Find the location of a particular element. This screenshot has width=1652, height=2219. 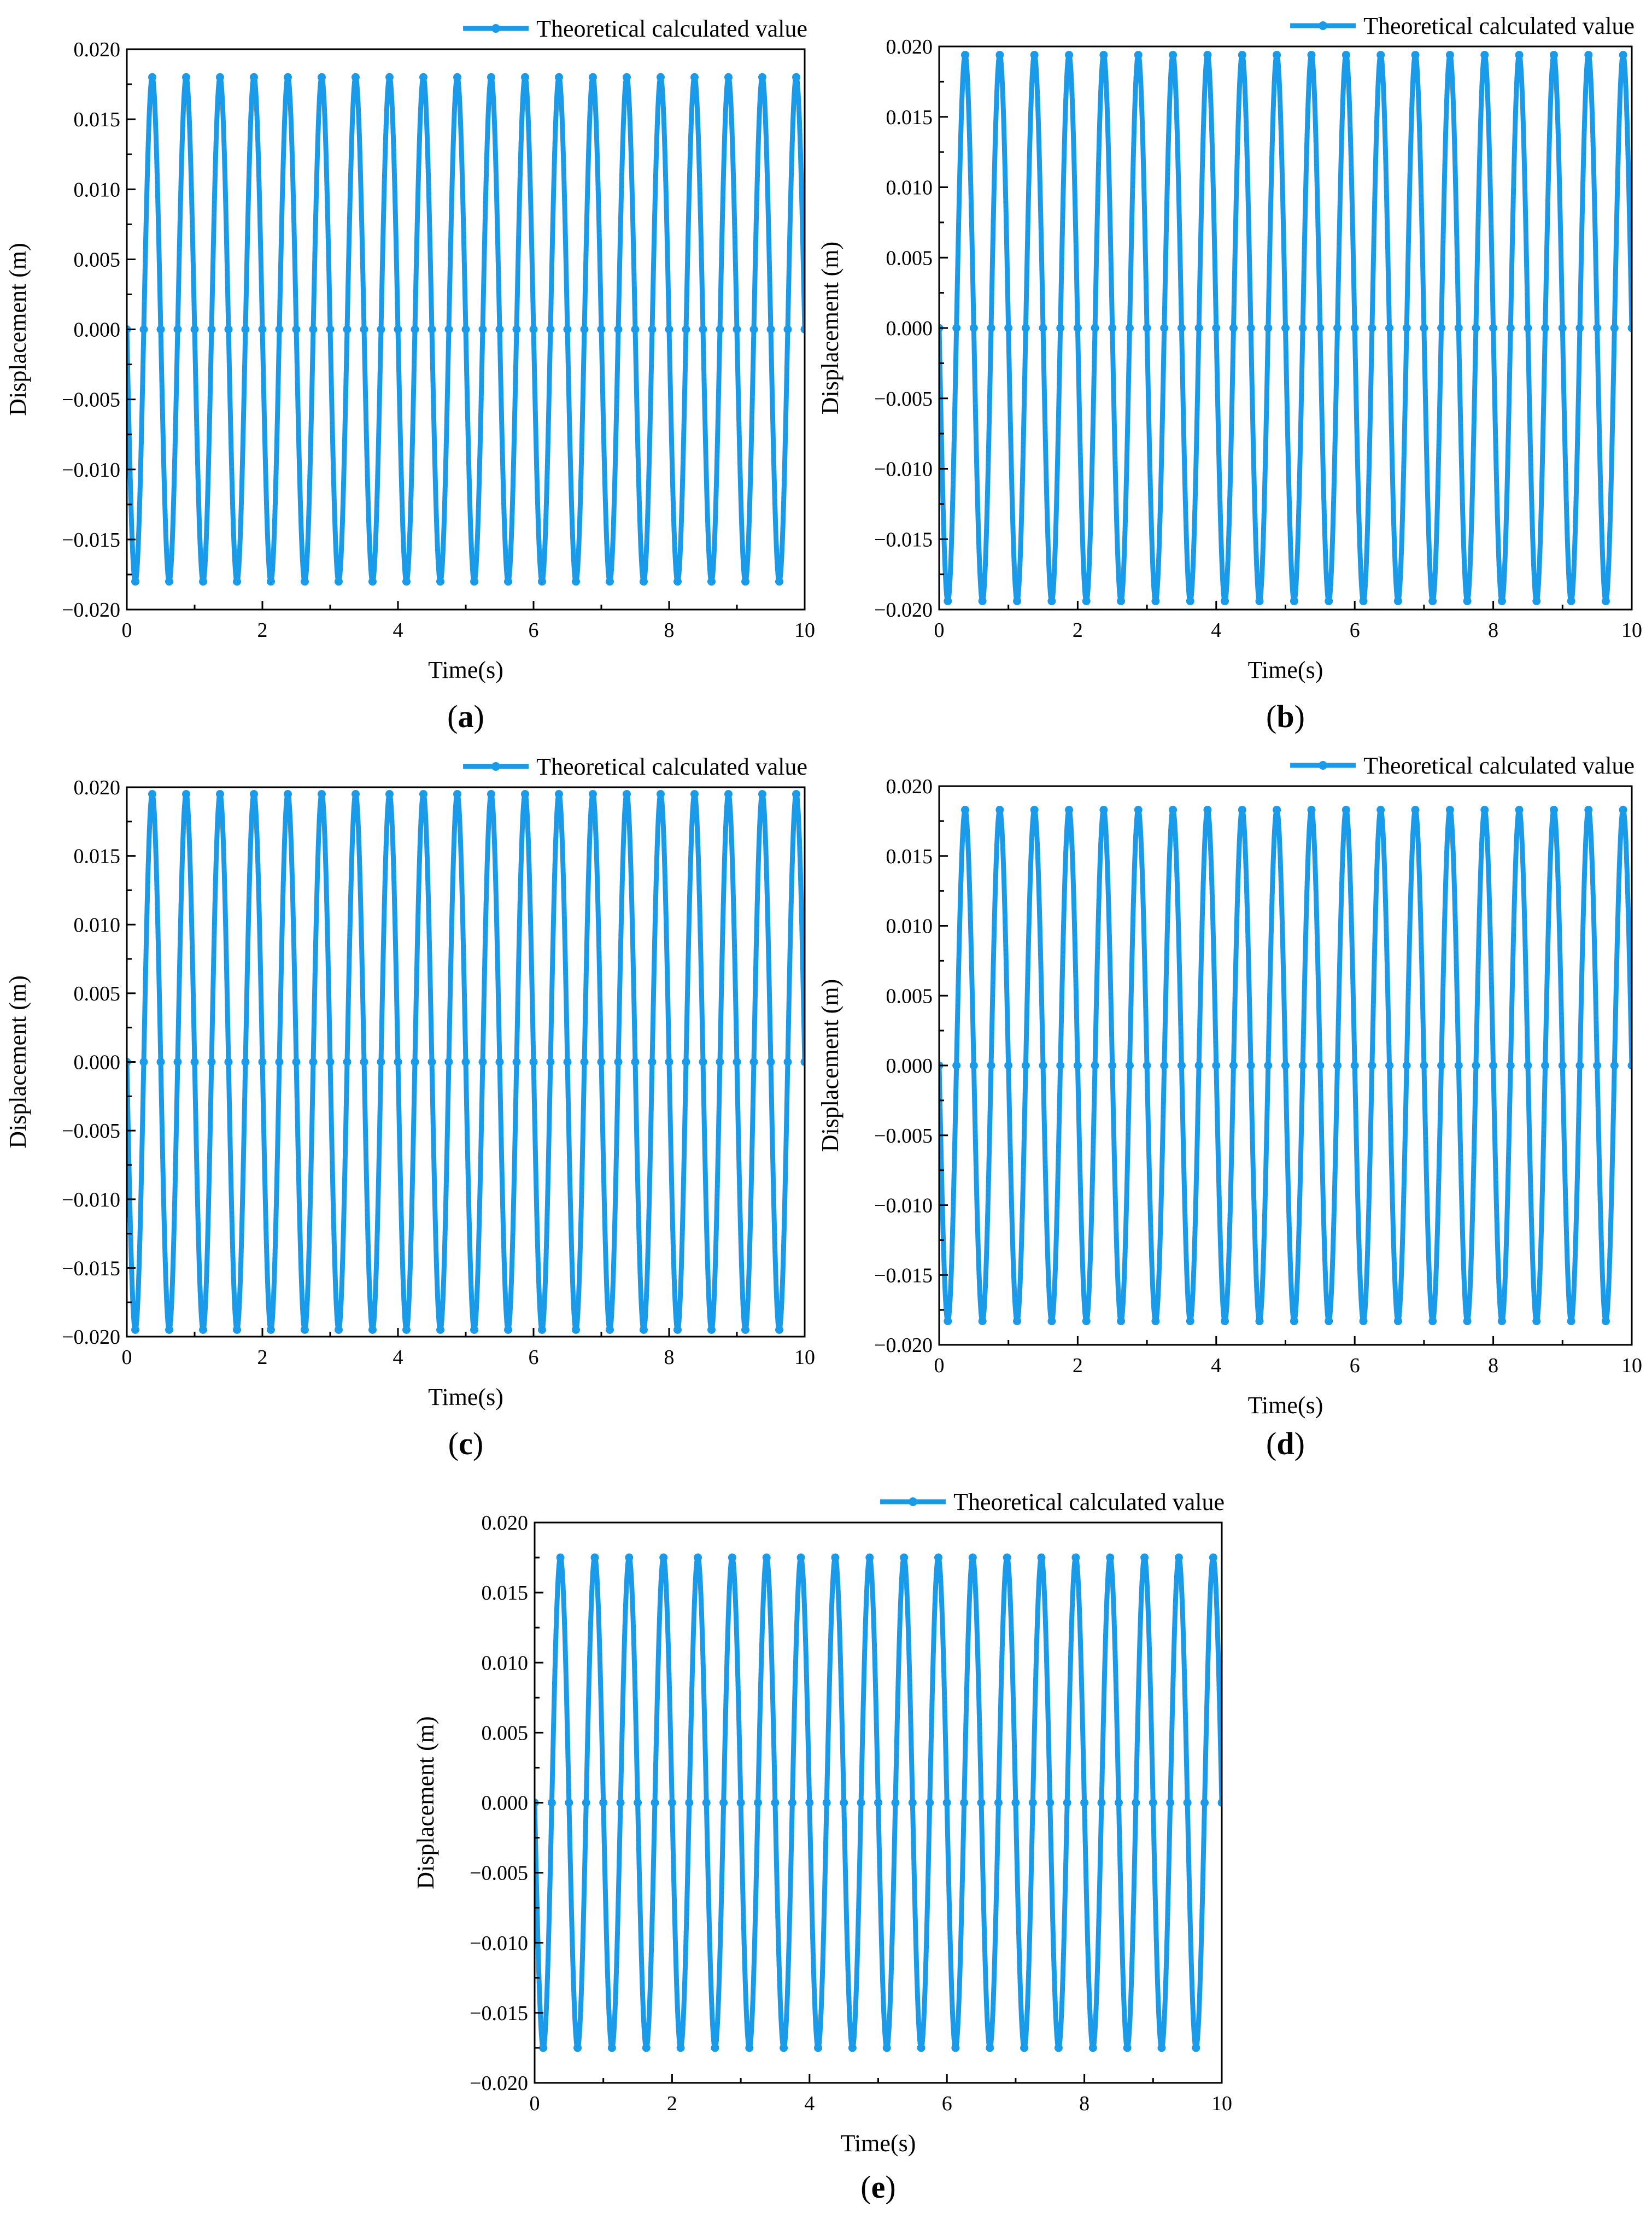

y-tick-label: −0.010 is located at coordinates (91, 470).